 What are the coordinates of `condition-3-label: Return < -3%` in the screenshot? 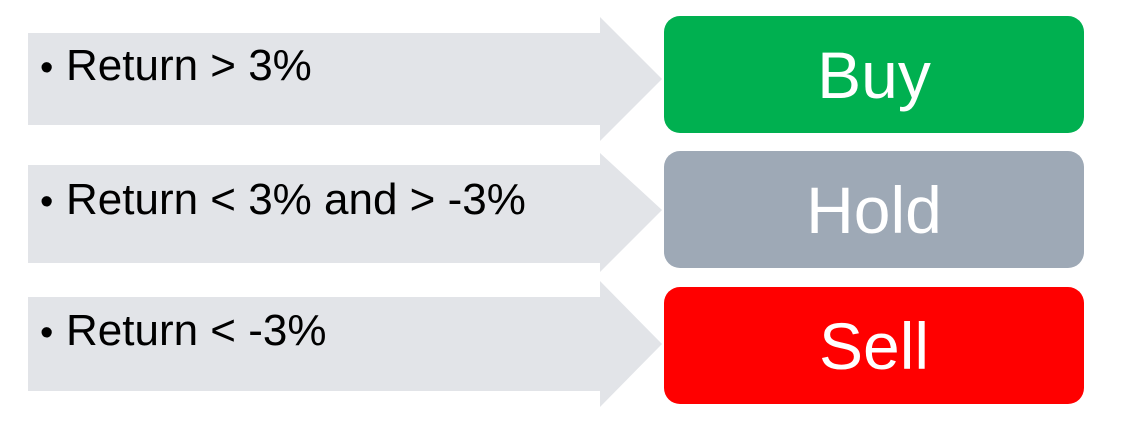 It's located at (196, 330).